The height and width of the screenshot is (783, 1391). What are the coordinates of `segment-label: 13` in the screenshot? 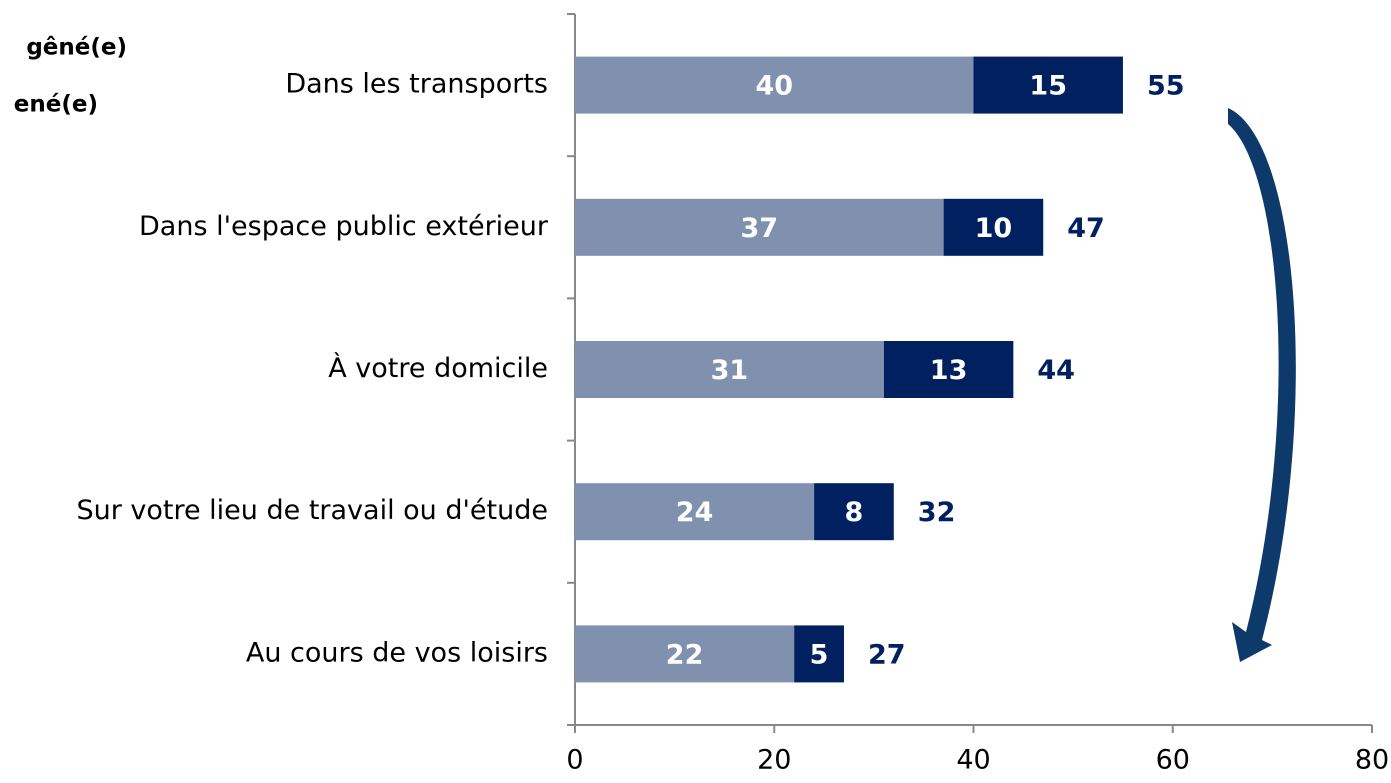 It's located at (949, 370).